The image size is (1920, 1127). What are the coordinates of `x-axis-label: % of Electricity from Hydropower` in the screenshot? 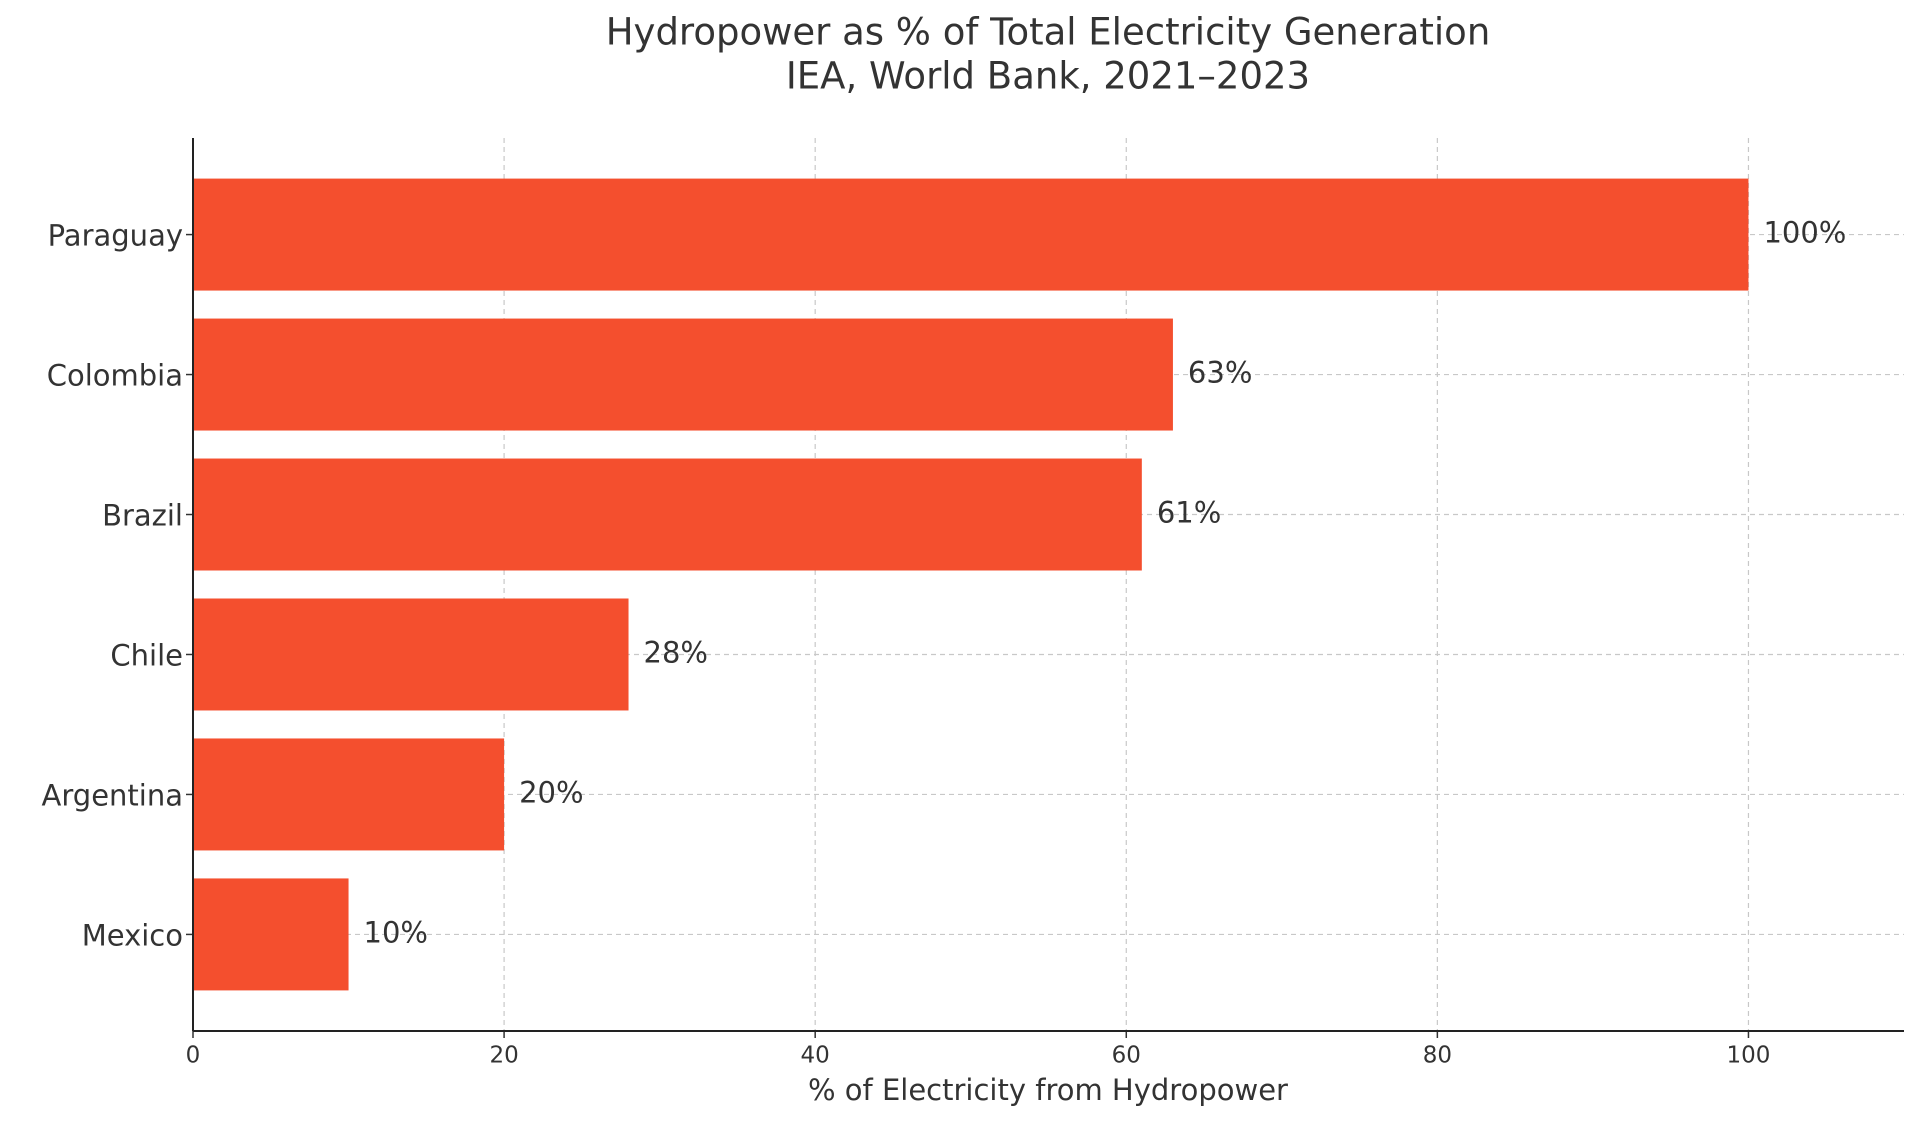 It's located at (1048, 1090).